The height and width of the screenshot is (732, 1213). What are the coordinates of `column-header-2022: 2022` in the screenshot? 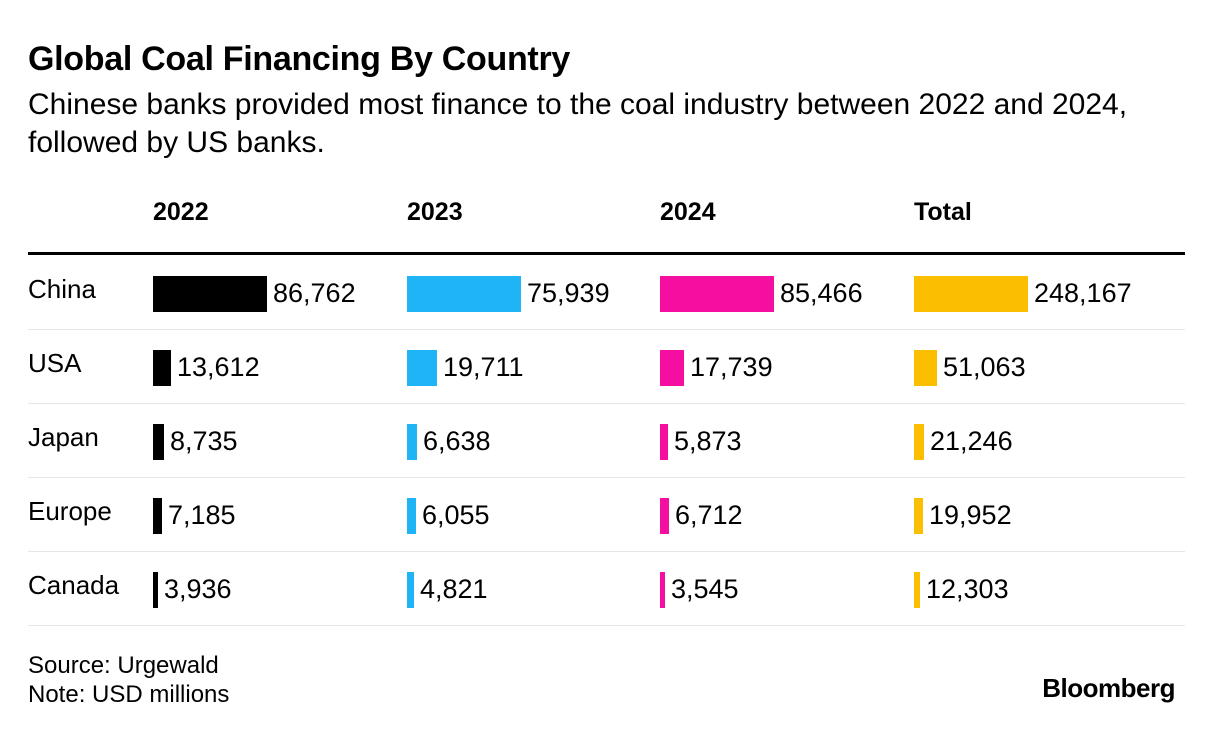 It's located at (181, 212).